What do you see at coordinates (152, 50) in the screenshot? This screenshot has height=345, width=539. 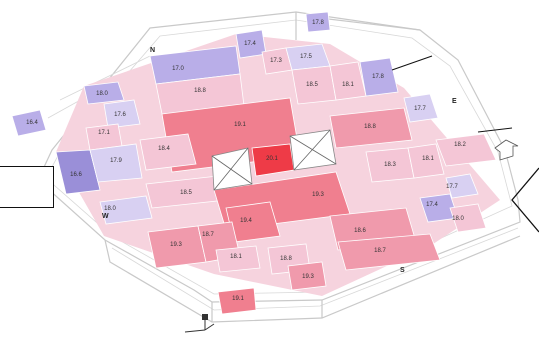 I see `compass-north: N` at bounding box center [152, 50].